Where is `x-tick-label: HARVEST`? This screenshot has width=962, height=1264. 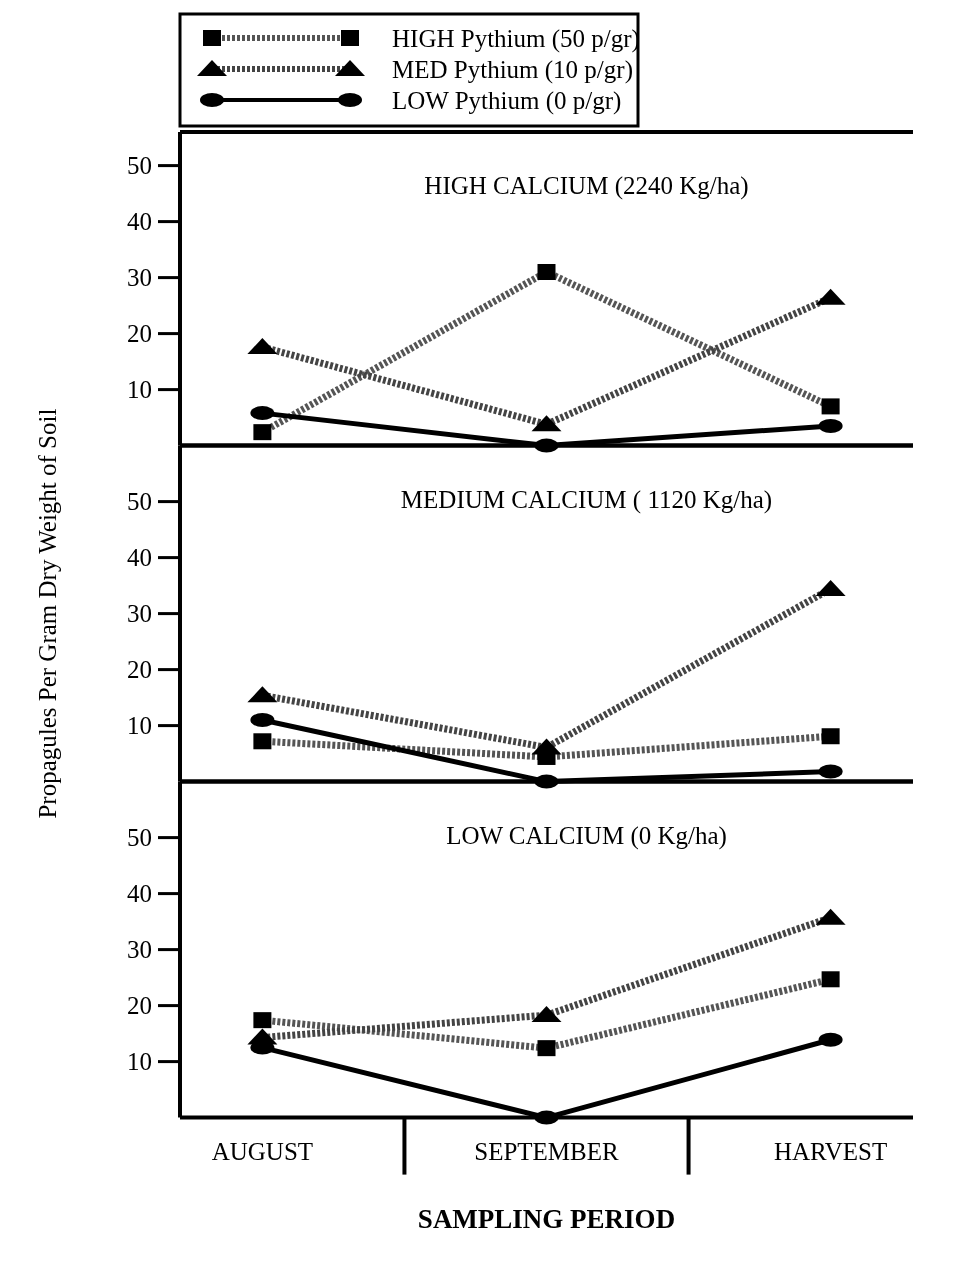
x-tick-label: HARVEST is located at coordinates (830, 1151).